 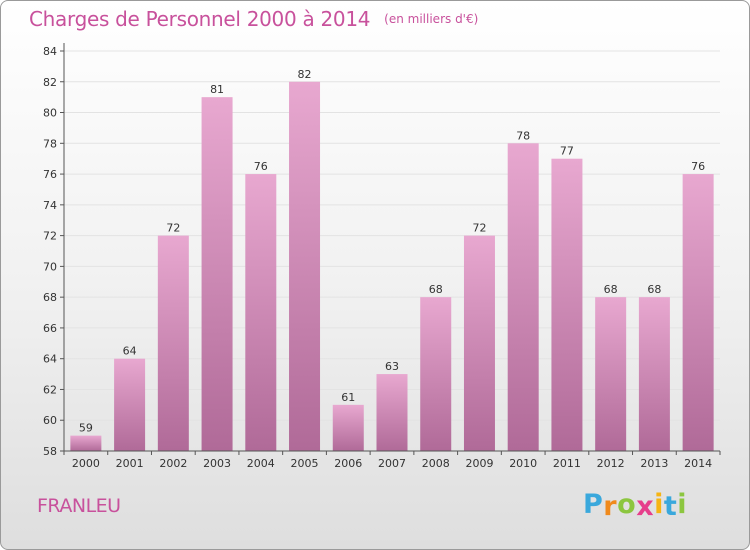 I want to click on commune-name: FRANLEU, so click(x=79, y=506).